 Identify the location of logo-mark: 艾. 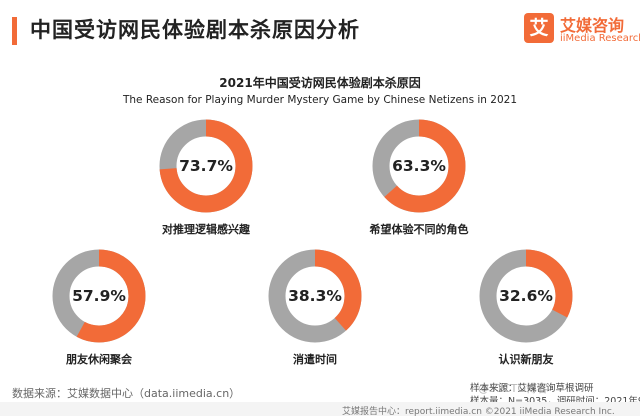
(539, 28).